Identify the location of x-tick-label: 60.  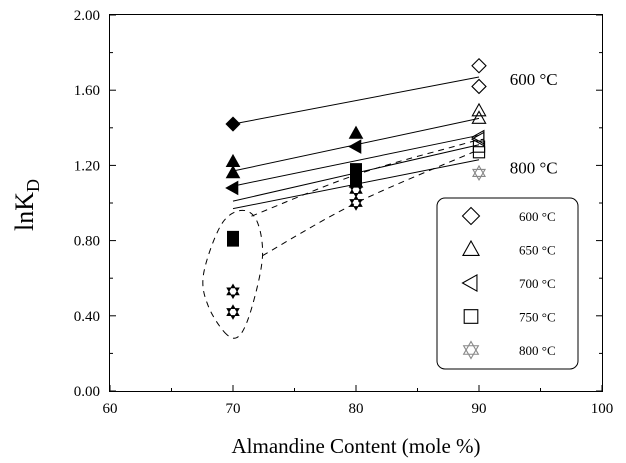
(110, 409).